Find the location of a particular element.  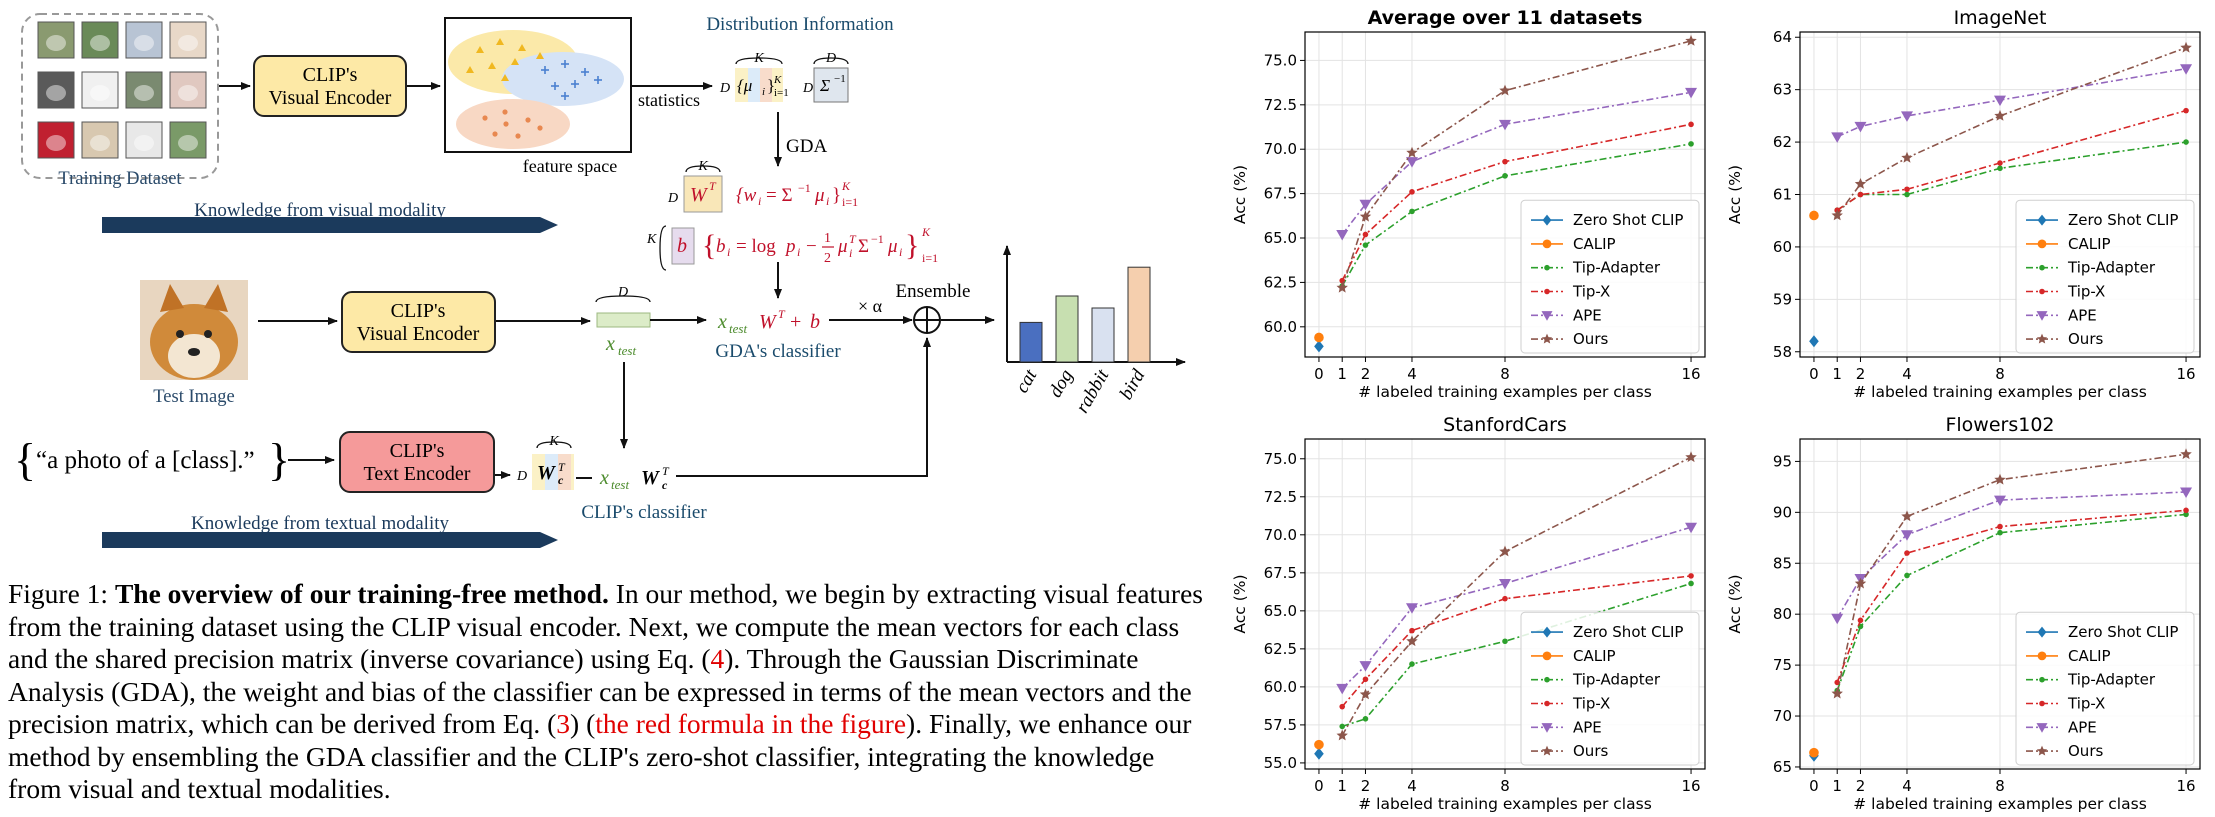

caption-ref-eq4: 4 is located at coordinates (717, 658).